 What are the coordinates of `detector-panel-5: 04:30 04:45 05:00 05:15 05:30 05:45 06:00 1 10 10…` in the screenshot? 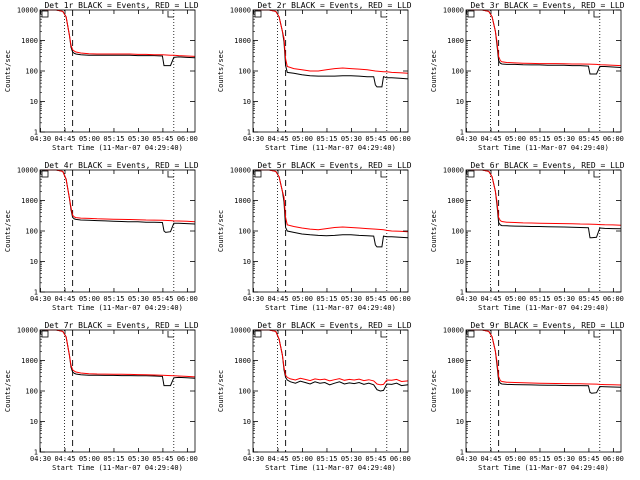 It's located at (314, 236).